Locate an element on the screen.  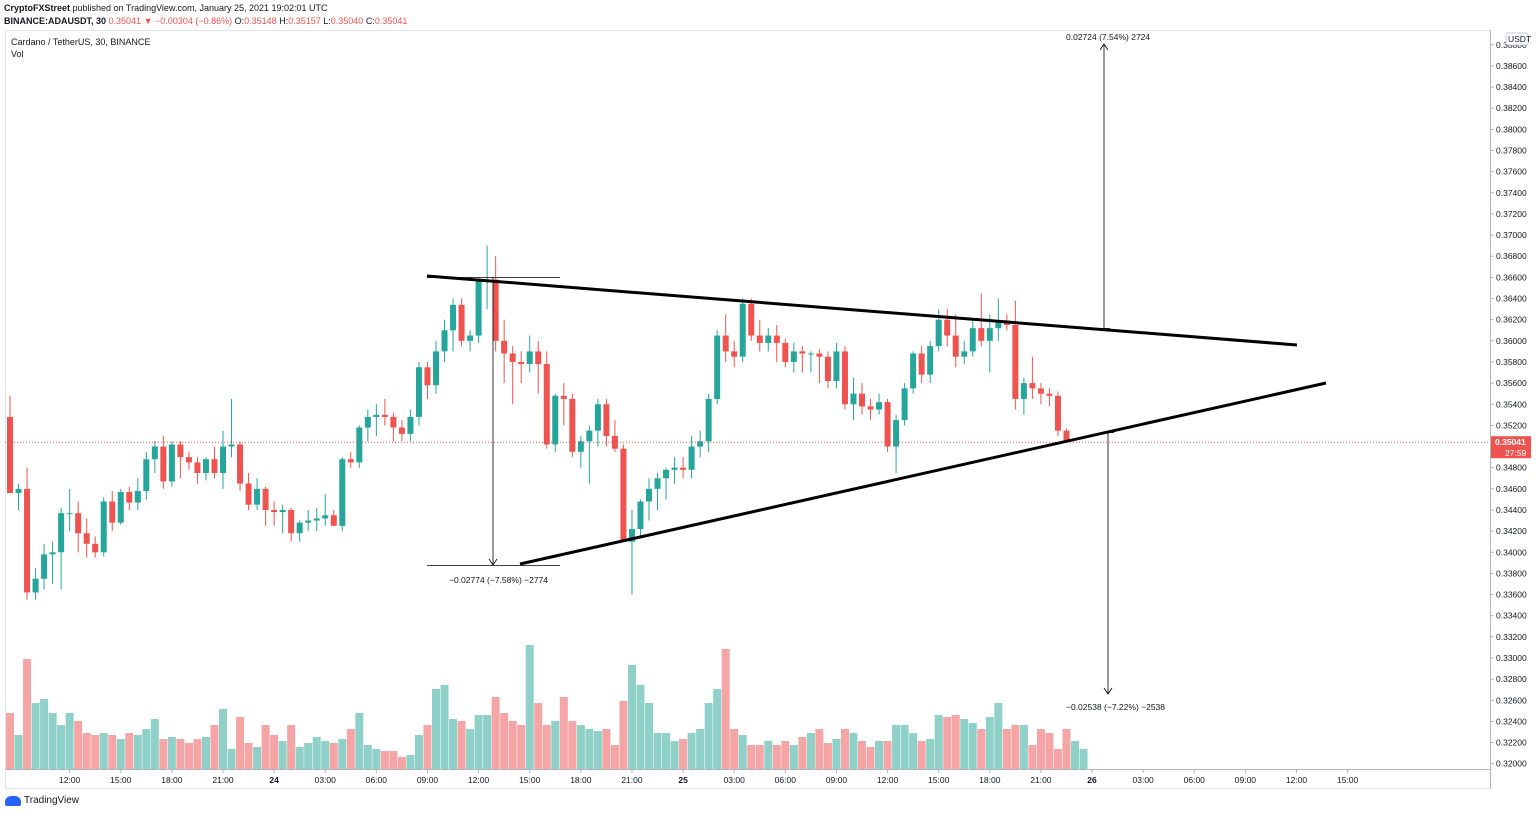
measure-tool-up: 0.02724 (7.54%) 2724 is located at coordinates (1108, 180).